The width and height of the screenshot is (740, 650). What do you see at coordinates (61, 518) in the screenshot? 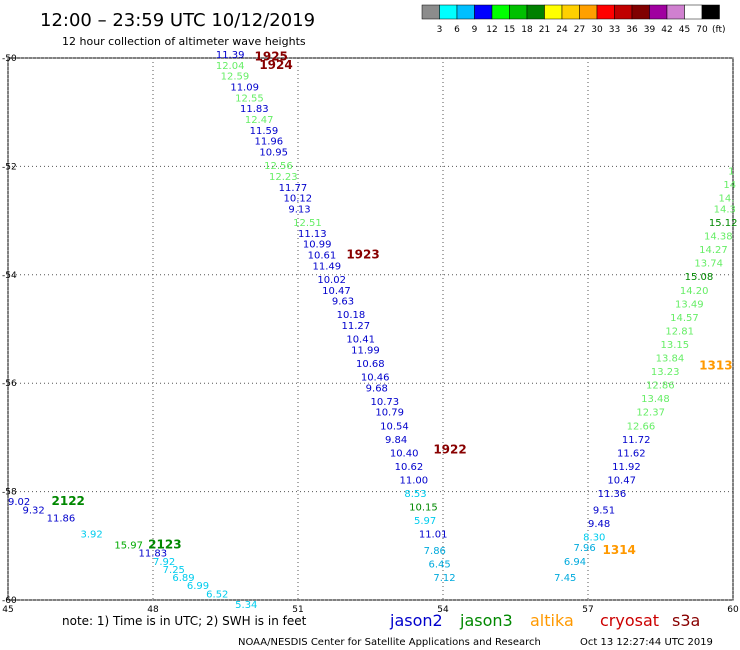
I see `wave-height-value: 11.86` at bounding box center [61, 518].